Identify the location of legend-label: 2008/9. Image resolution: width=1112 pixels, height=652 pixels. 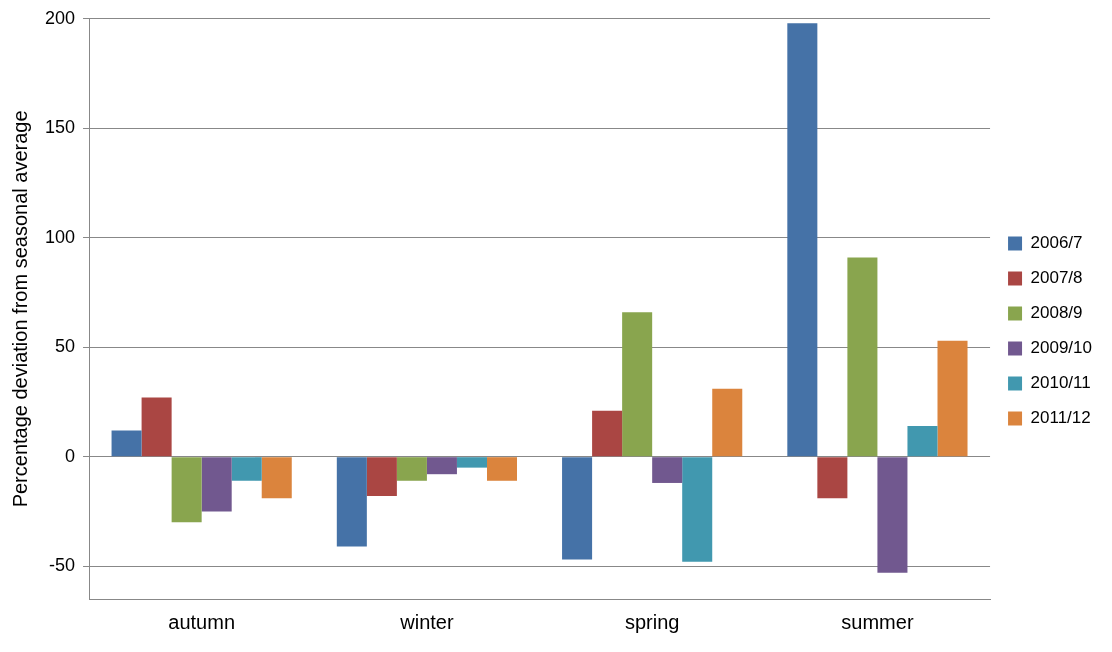
(1056, 313).